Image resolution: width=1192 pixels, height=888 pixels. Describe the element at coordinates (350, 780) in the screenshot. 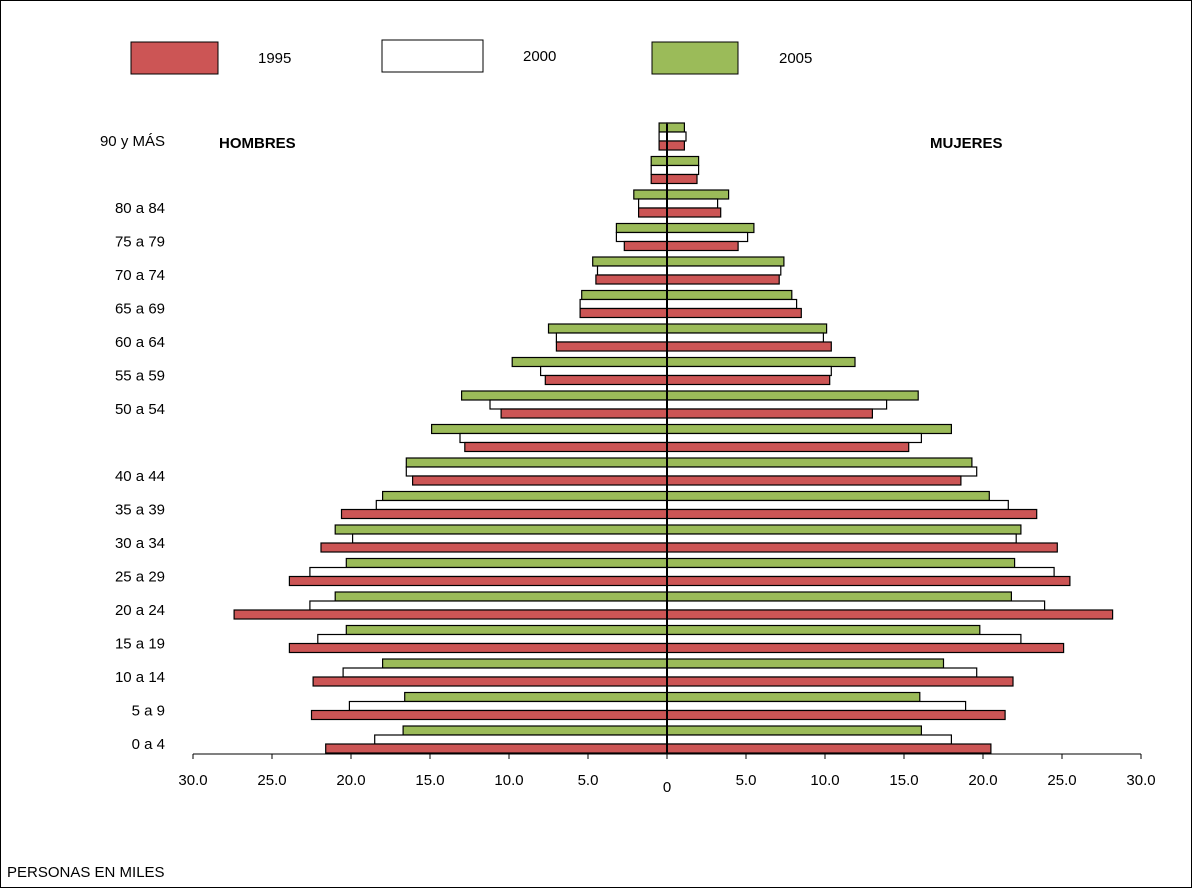

I see `x-tick-label: 20.0` at that location.